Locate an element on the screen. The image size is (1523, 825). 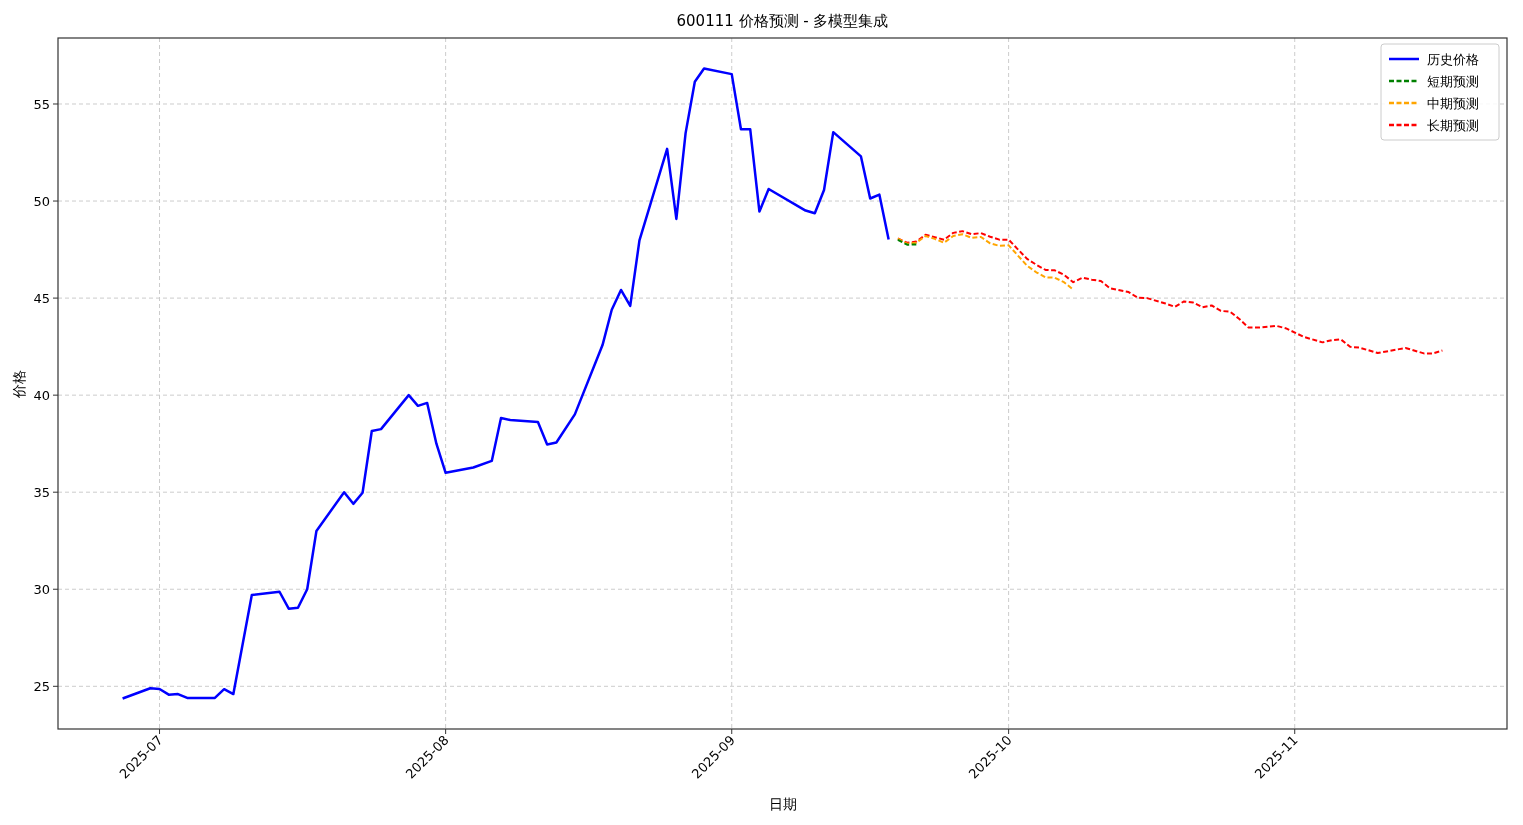
legend-label: 历史价格 is located at coordinates (1453, 59).